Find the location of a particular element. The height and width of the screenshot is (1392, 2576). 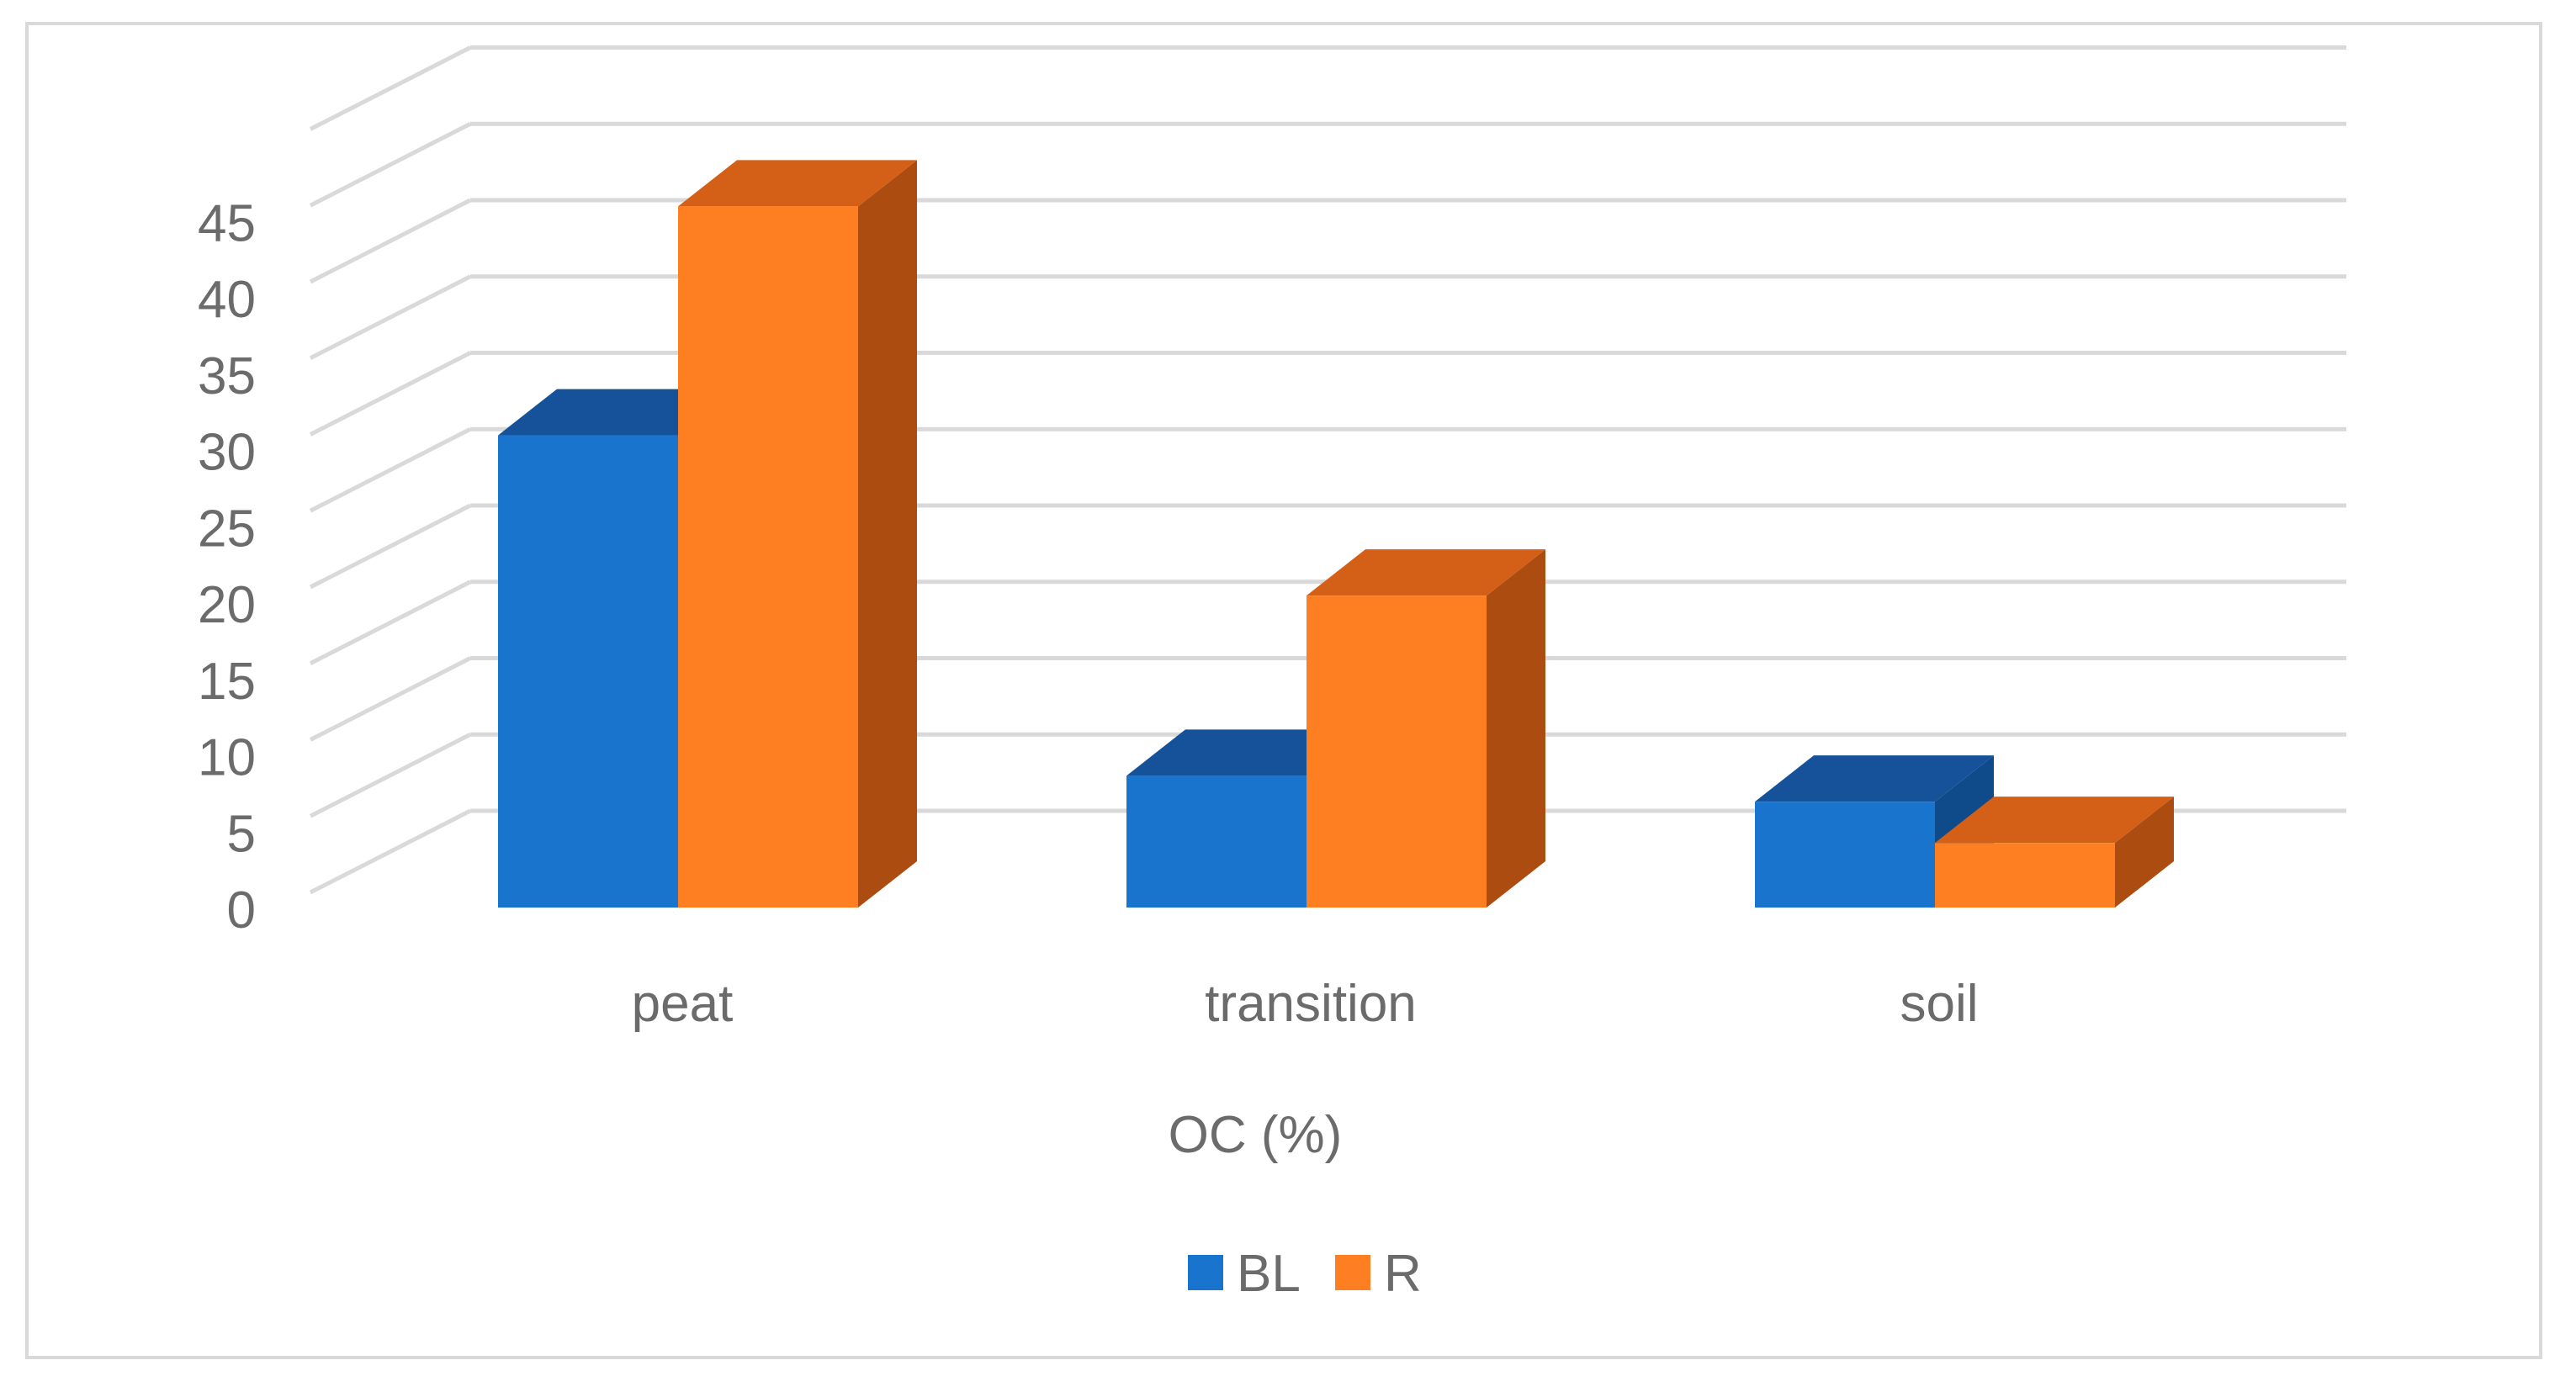

y-tick-label: 15 is located at coordinates (227, 682).